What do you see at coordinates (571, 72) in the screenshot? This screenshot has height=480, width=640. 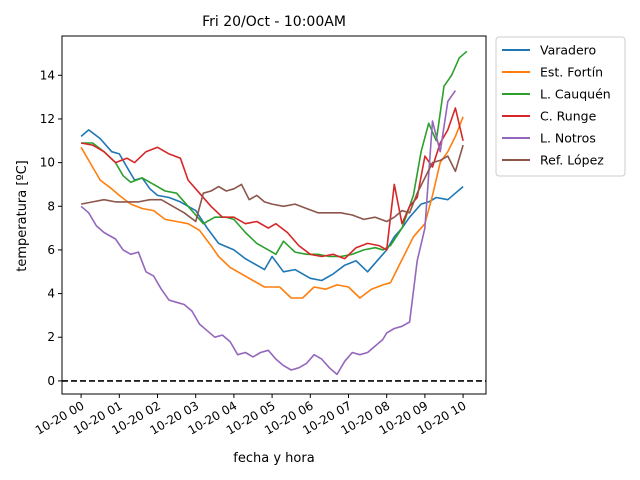 I see `legend-label: Est. Fortín` at bounding box center [571, 72].